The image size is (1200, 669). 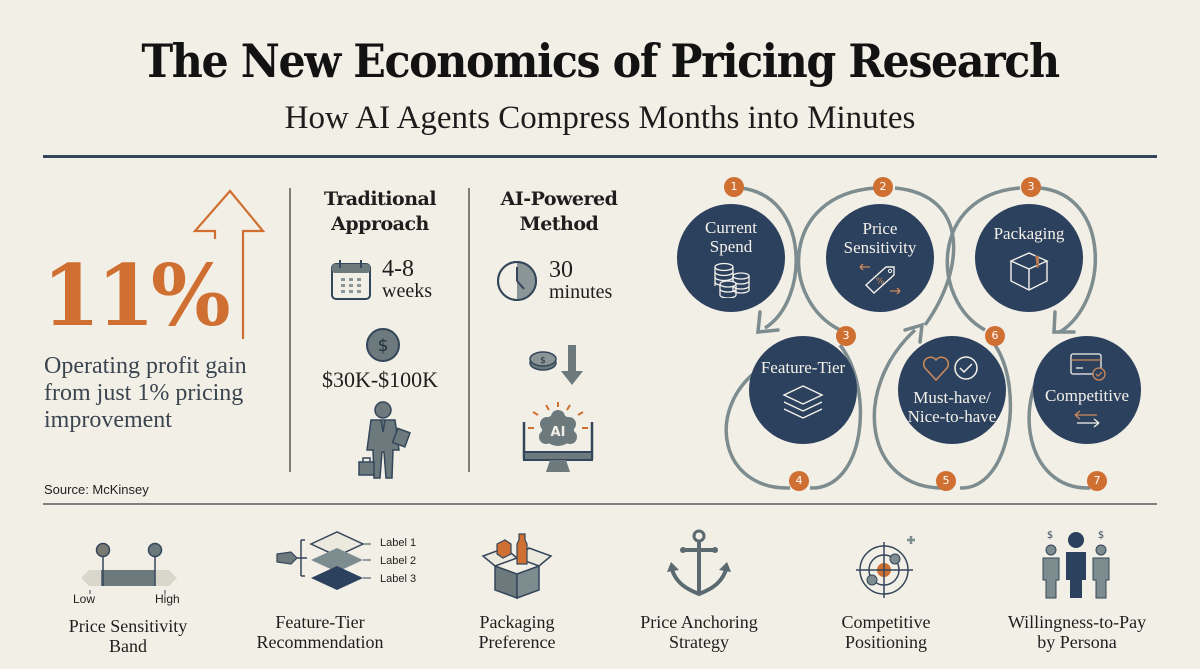 I want to click on step-badge-4: 4, so click(x=799, y=481).